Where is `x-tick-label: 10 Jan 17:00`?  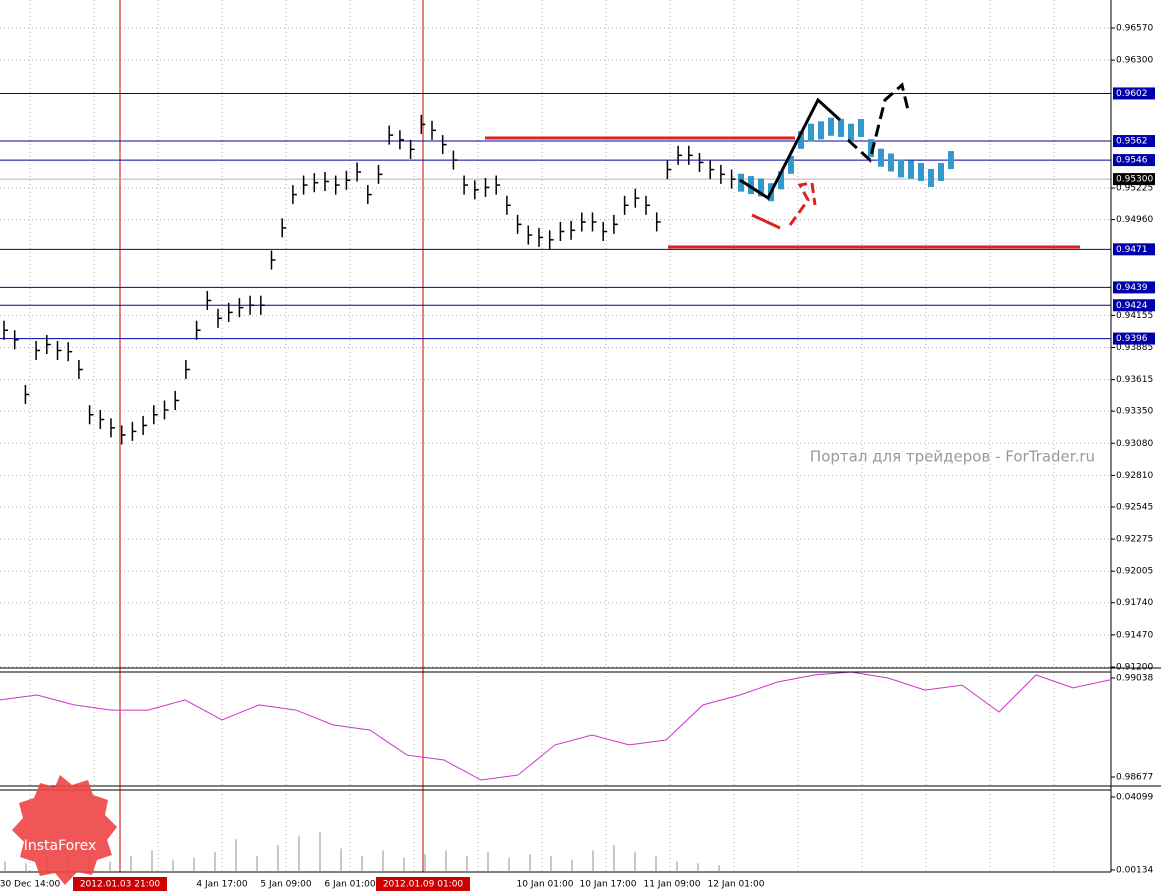 x-tick-label: 10 Jan 17:00 is located at coordinates (608, 885).